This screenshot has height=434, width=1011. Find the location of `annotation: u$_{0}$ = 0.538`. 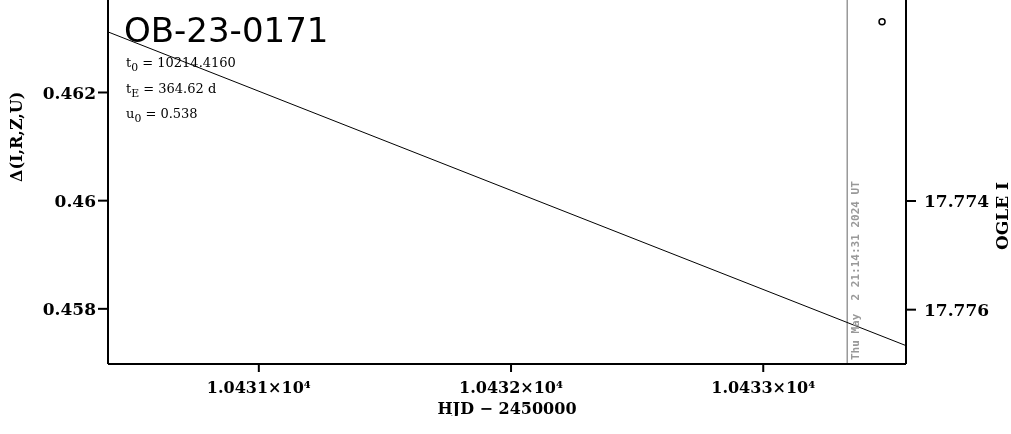

annotation: u$_{0}$ = 0.538 is located at coordinates (162, 116).